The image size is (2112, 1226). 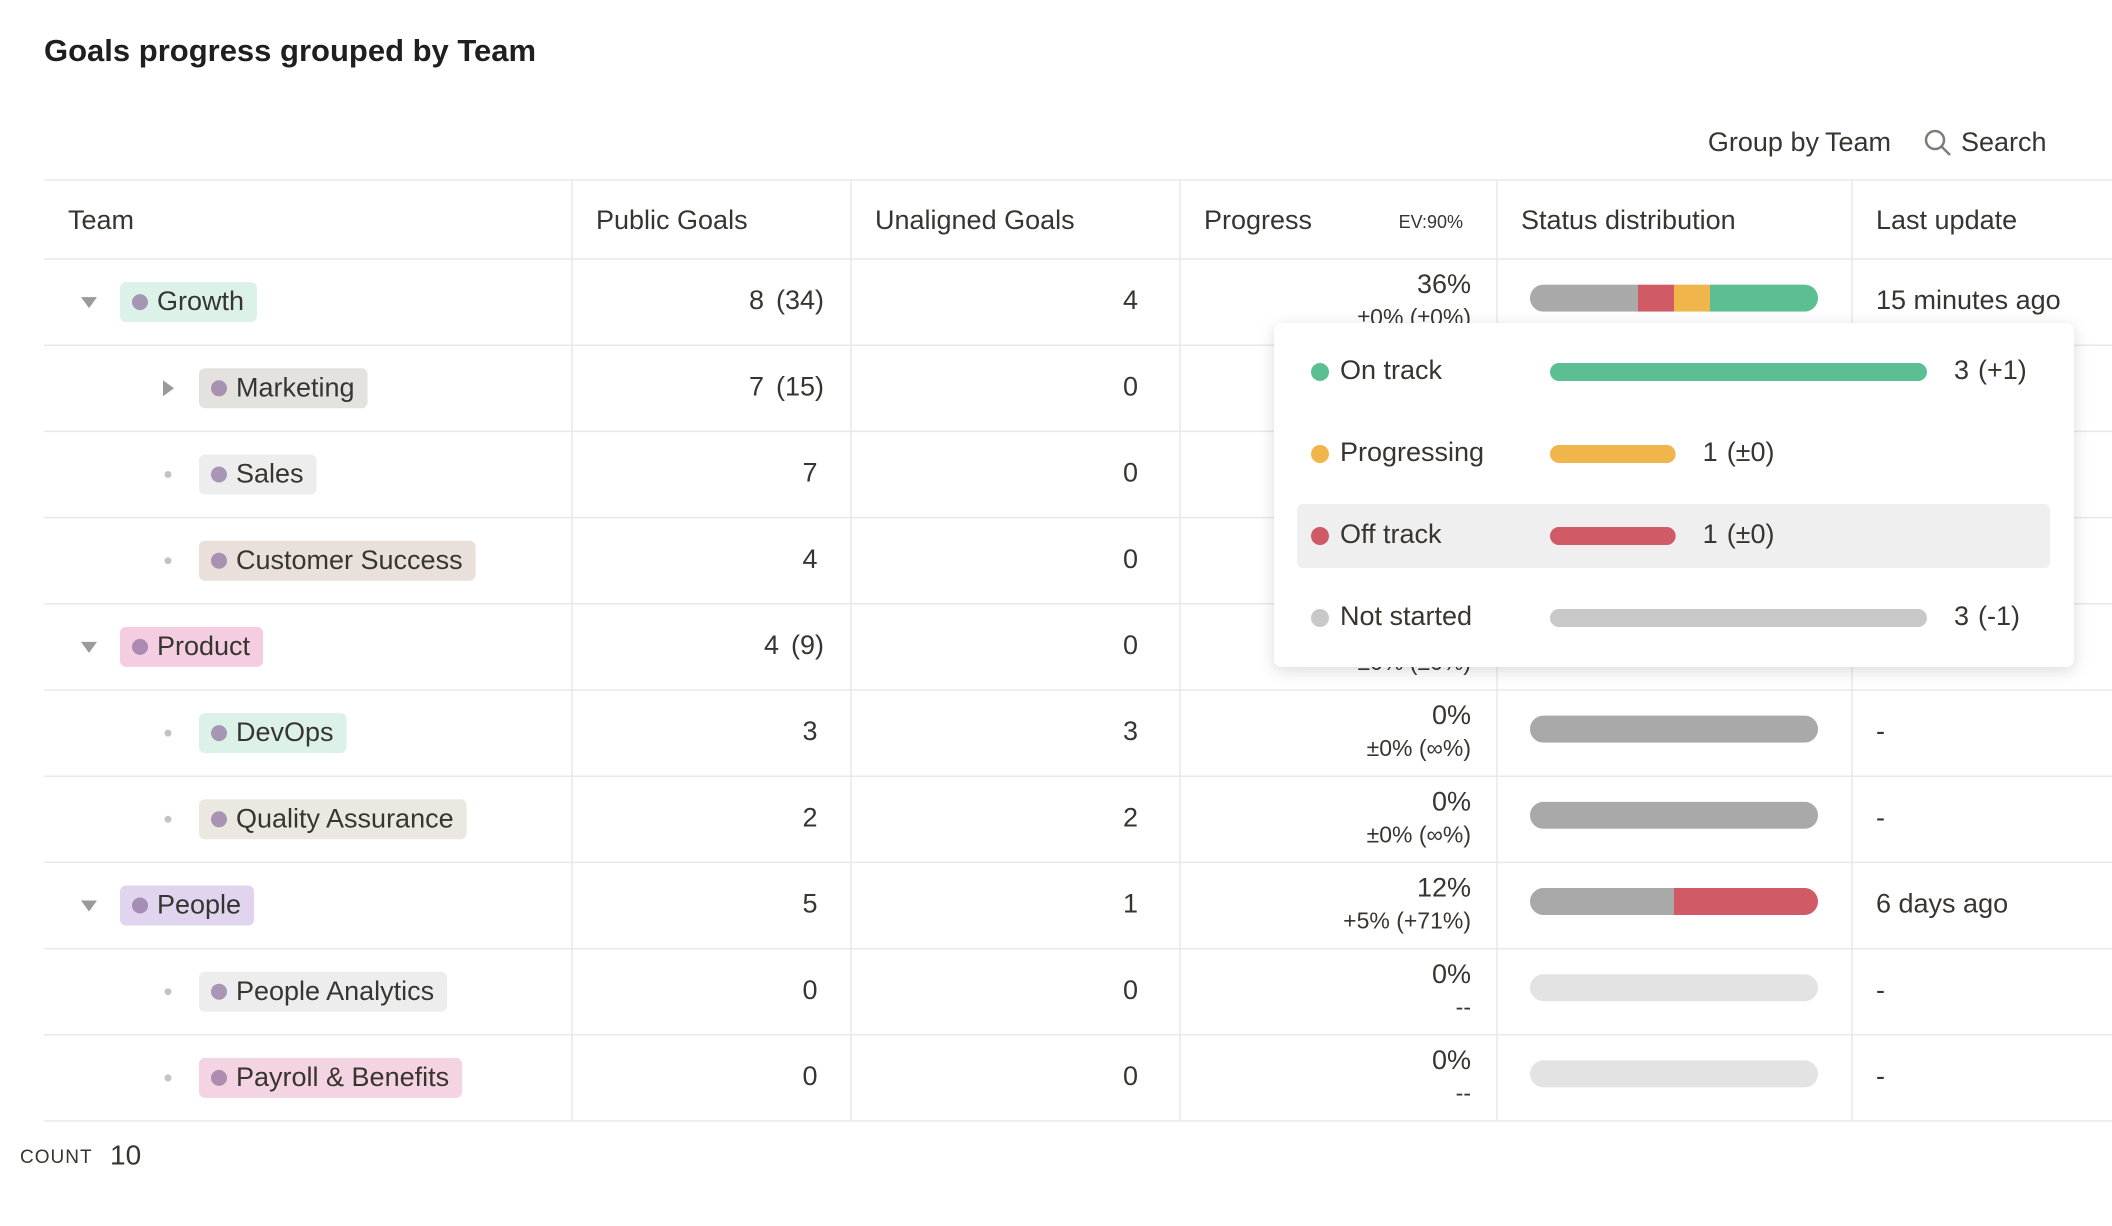 I want to click on status-label: On track, so click(x=1391, y=370).